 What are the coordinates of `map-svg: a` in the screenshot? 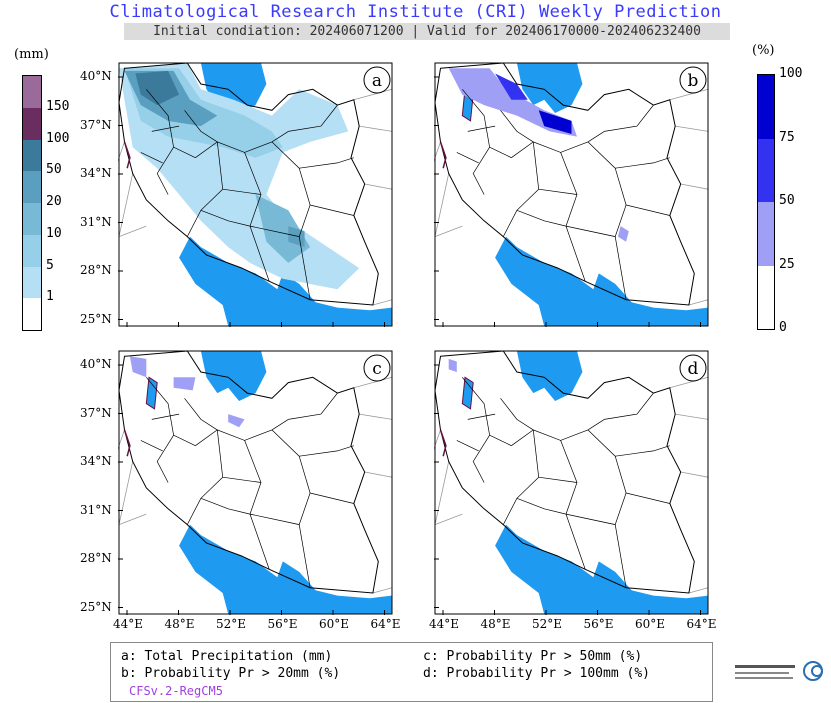 It's located at (255, 194).